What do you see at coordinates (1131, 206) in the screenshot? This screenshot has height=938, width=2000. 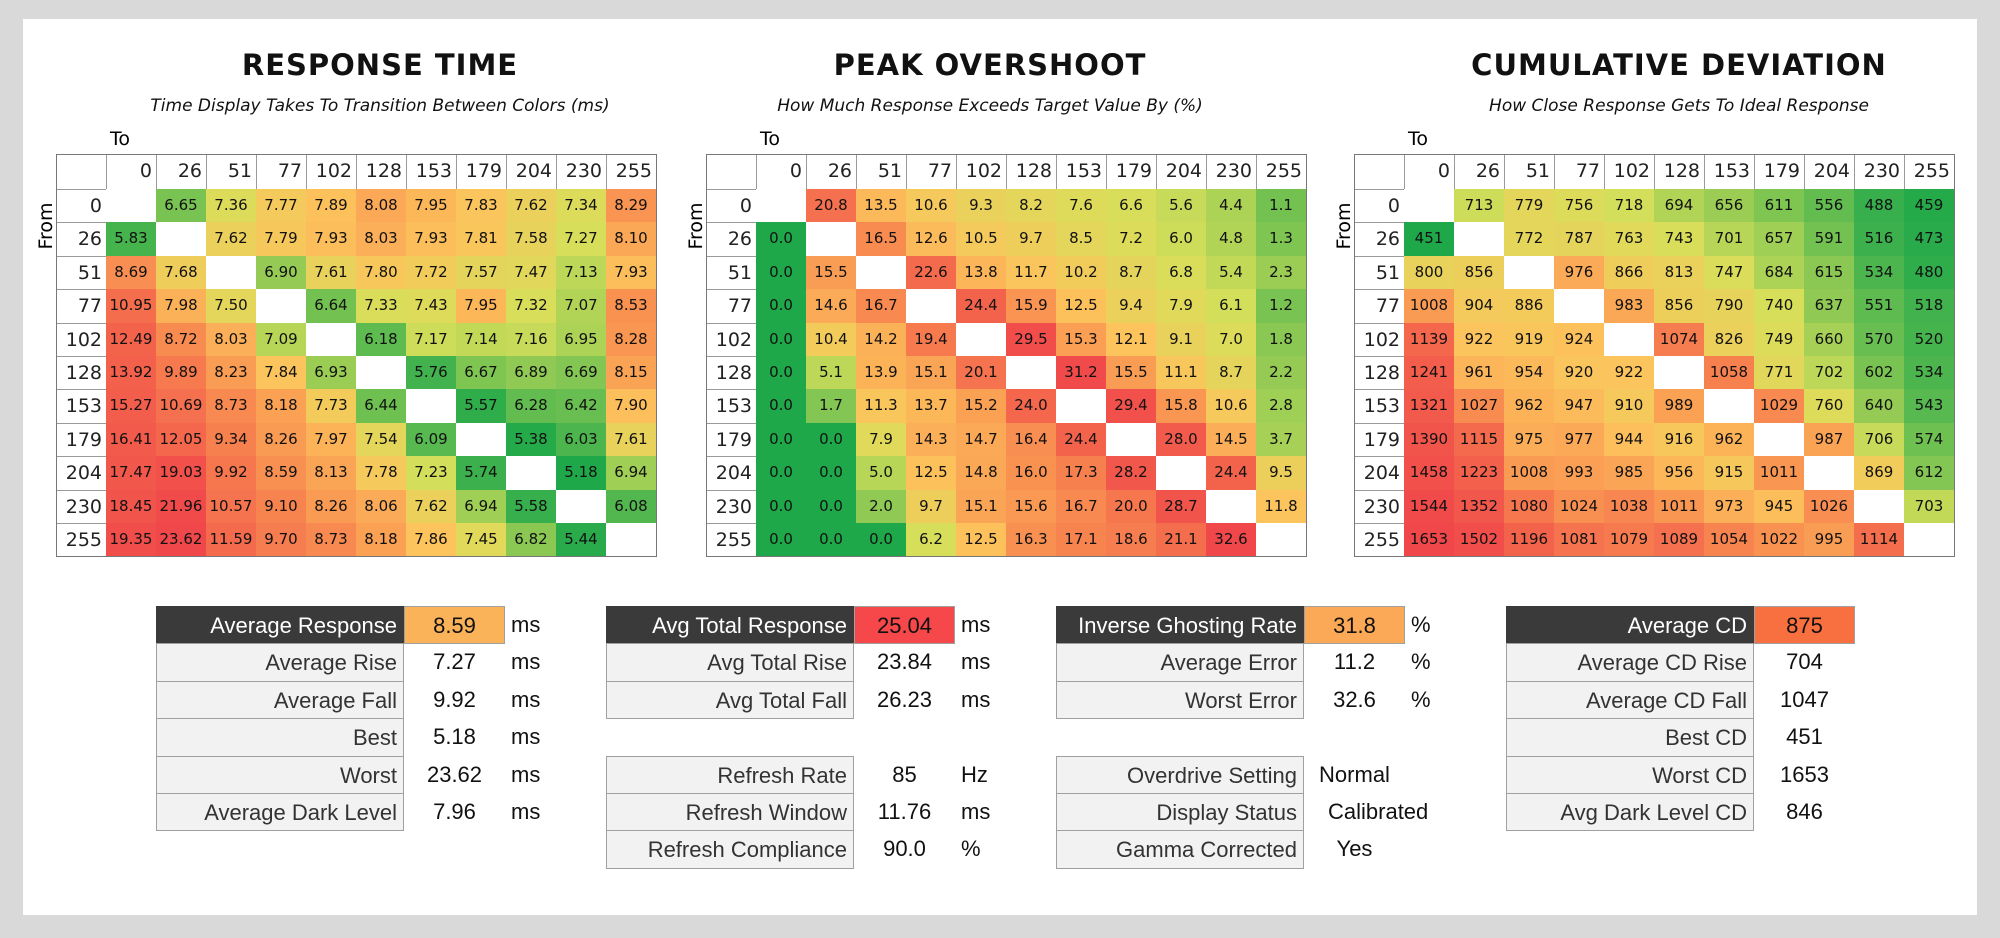 I see `heatmap-cell: 6.6` at bounding box center [1131, 206].